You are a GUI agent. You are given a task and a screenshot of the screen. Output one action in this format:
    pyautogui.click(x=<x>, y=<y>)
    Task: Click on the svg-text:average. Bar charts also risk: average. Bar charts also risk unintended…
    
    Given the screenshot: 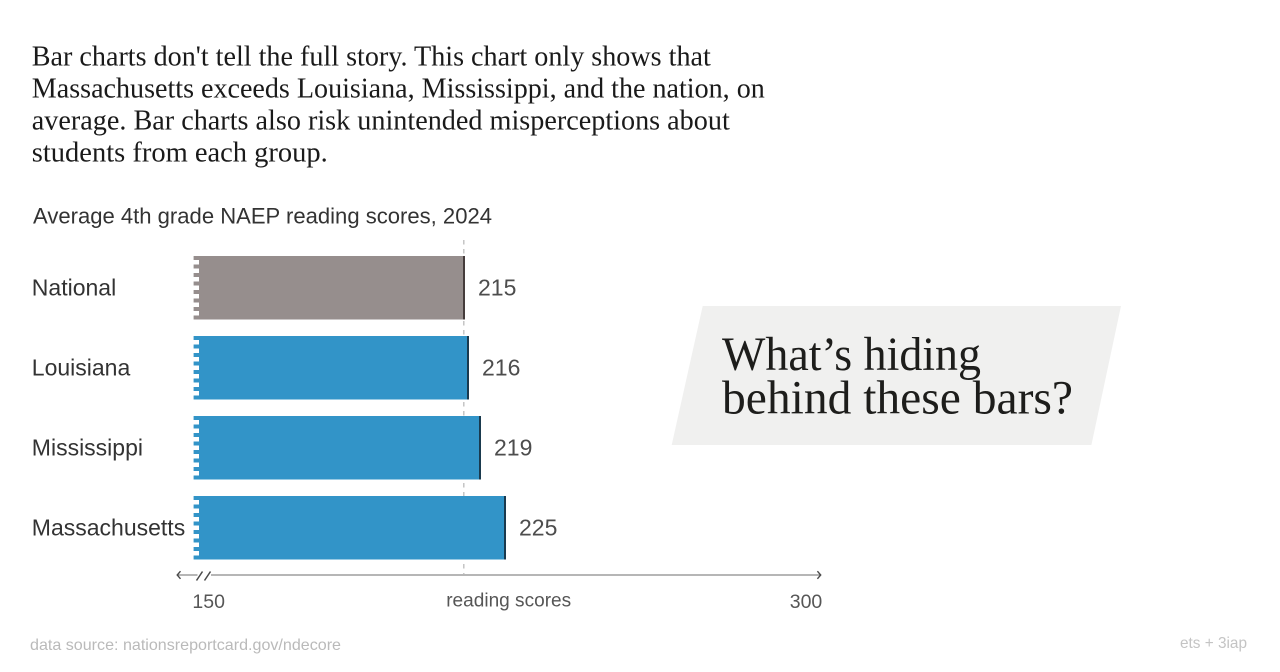 What is the action you would take?
    pyautogui.click(x=381, y=121)
    